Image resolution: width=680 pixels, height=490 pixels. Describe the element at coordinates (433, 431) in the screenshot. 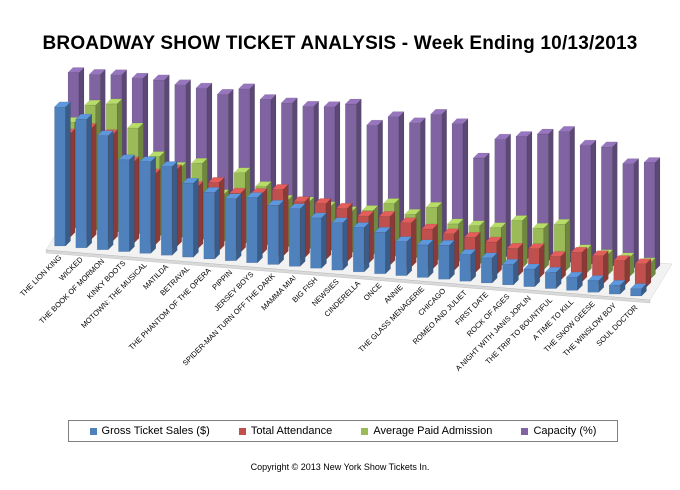

I see `legend-label-admission: Average Paid Admission` at that location.